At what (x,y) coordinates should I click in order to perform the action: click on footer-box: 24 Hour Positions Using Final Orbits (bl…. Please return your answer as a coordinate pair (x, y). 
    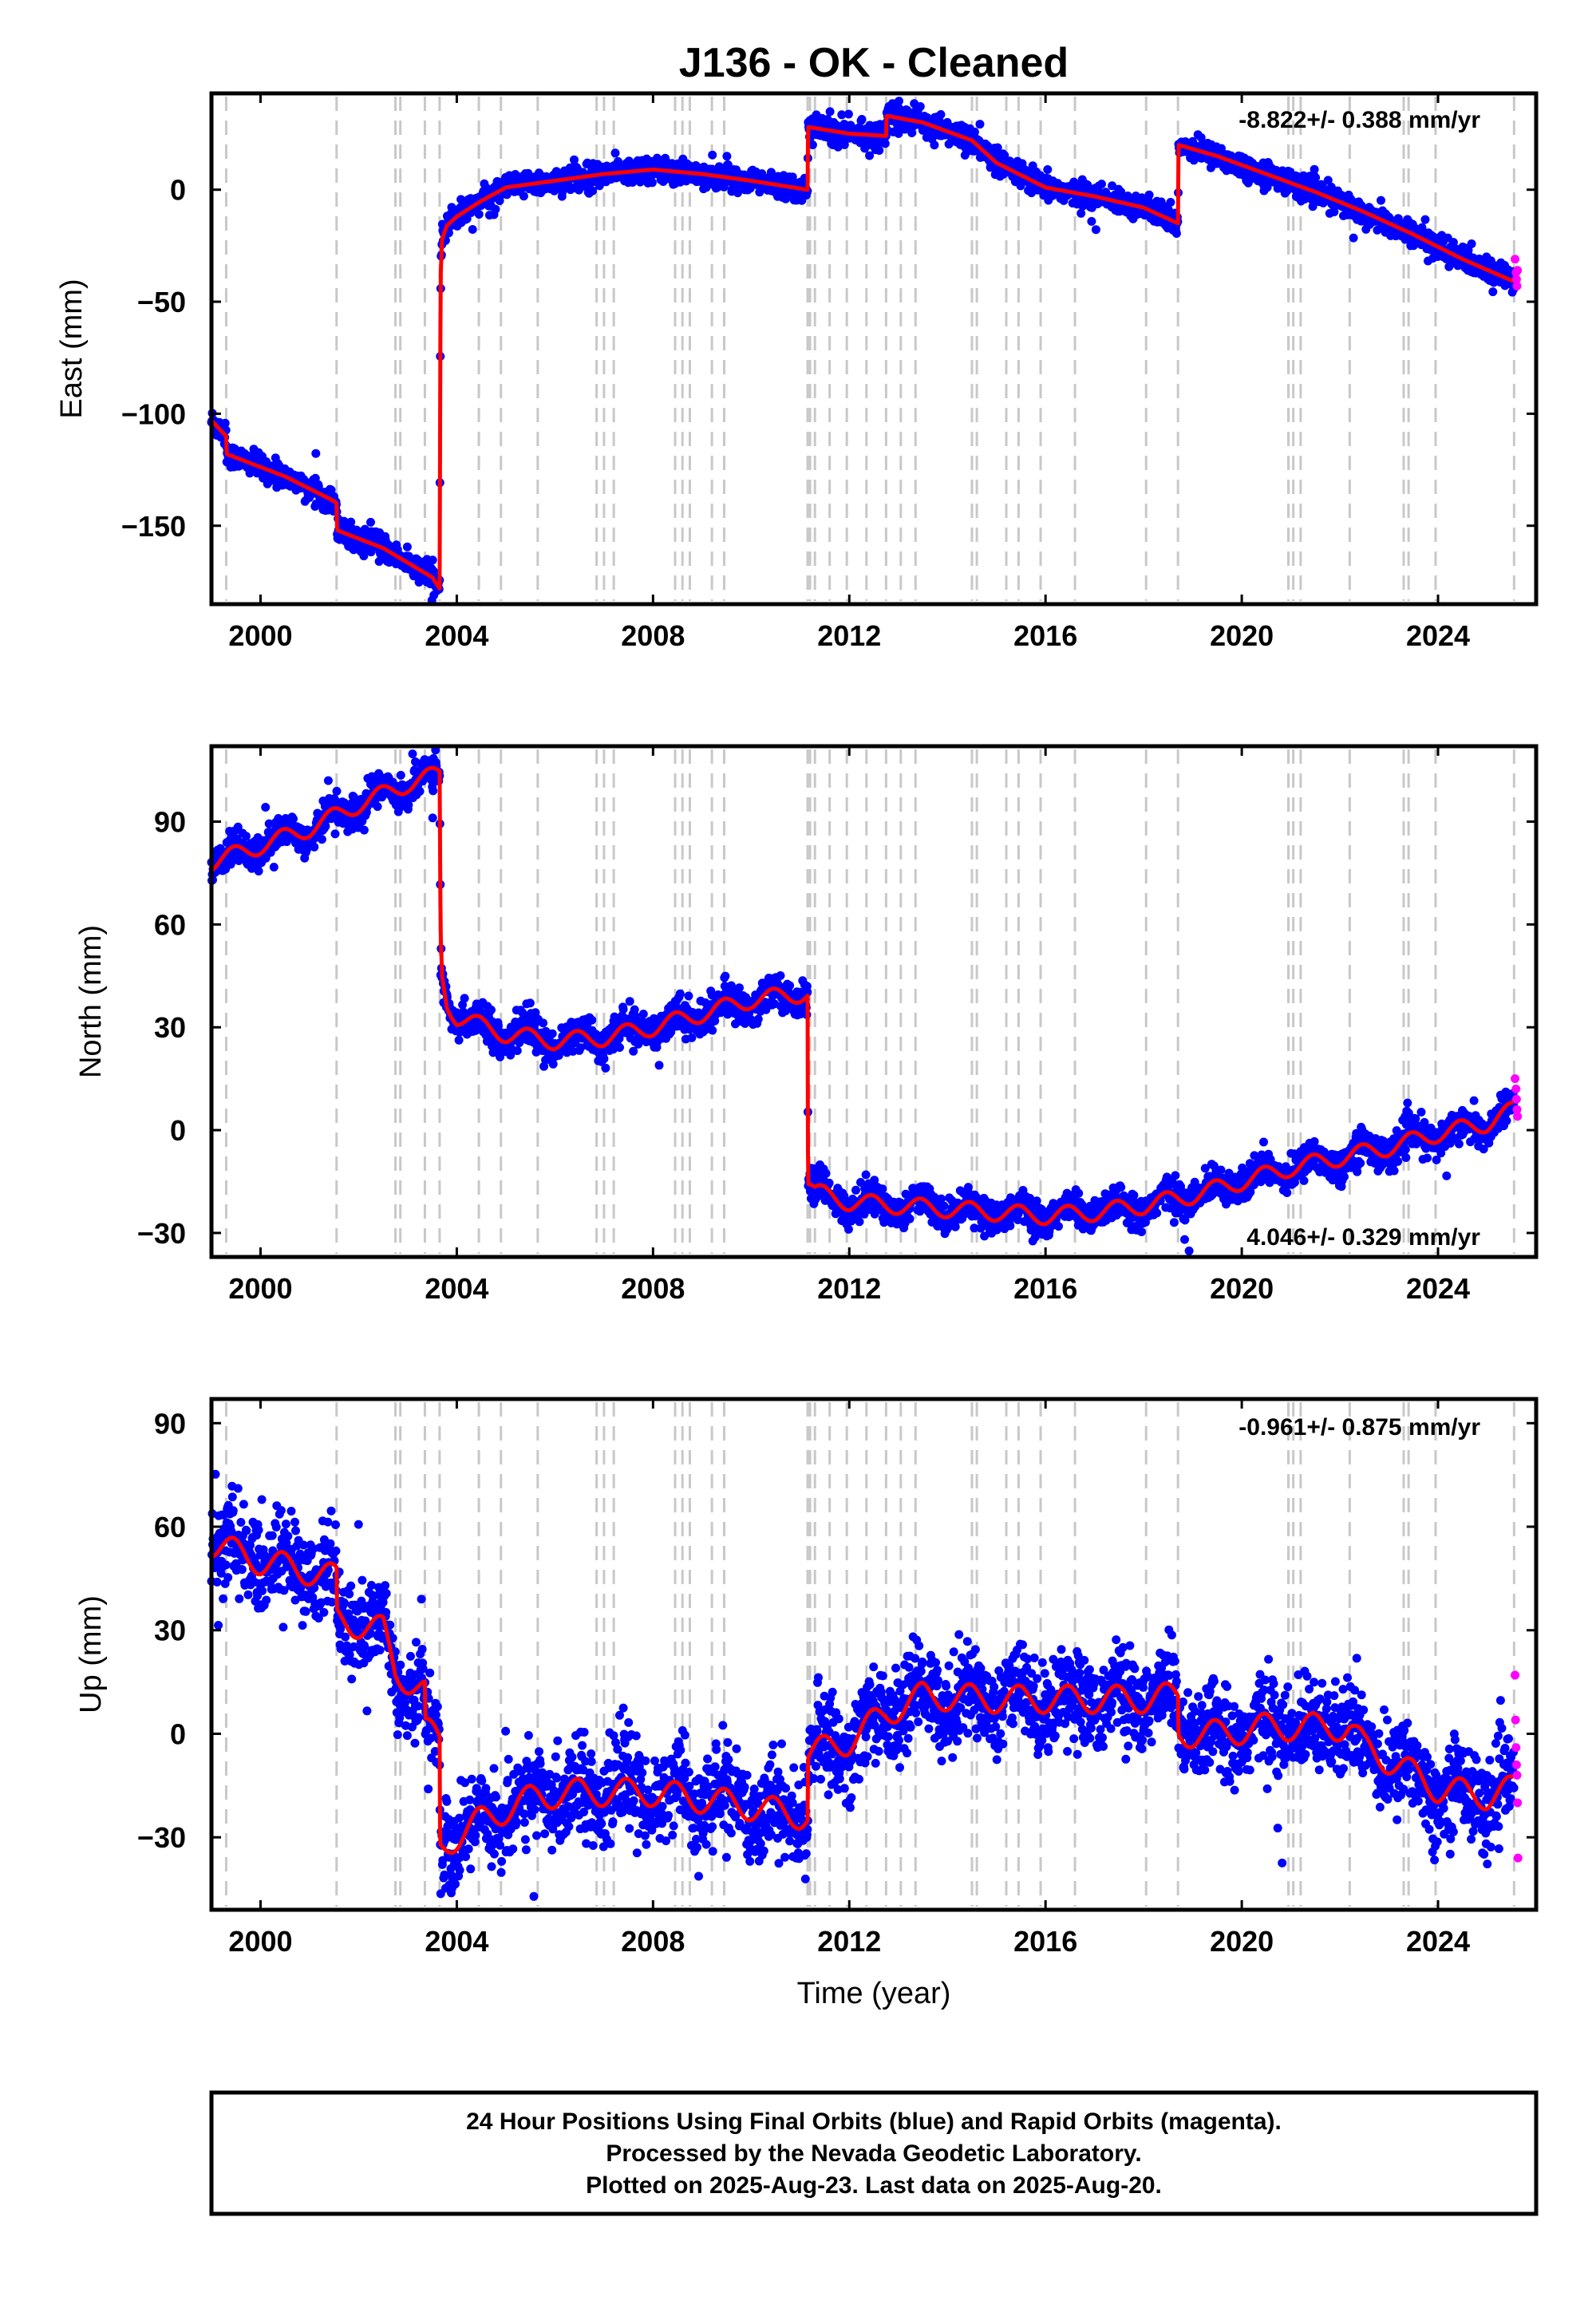
    Looking at the image, I should click on (874, 2153).